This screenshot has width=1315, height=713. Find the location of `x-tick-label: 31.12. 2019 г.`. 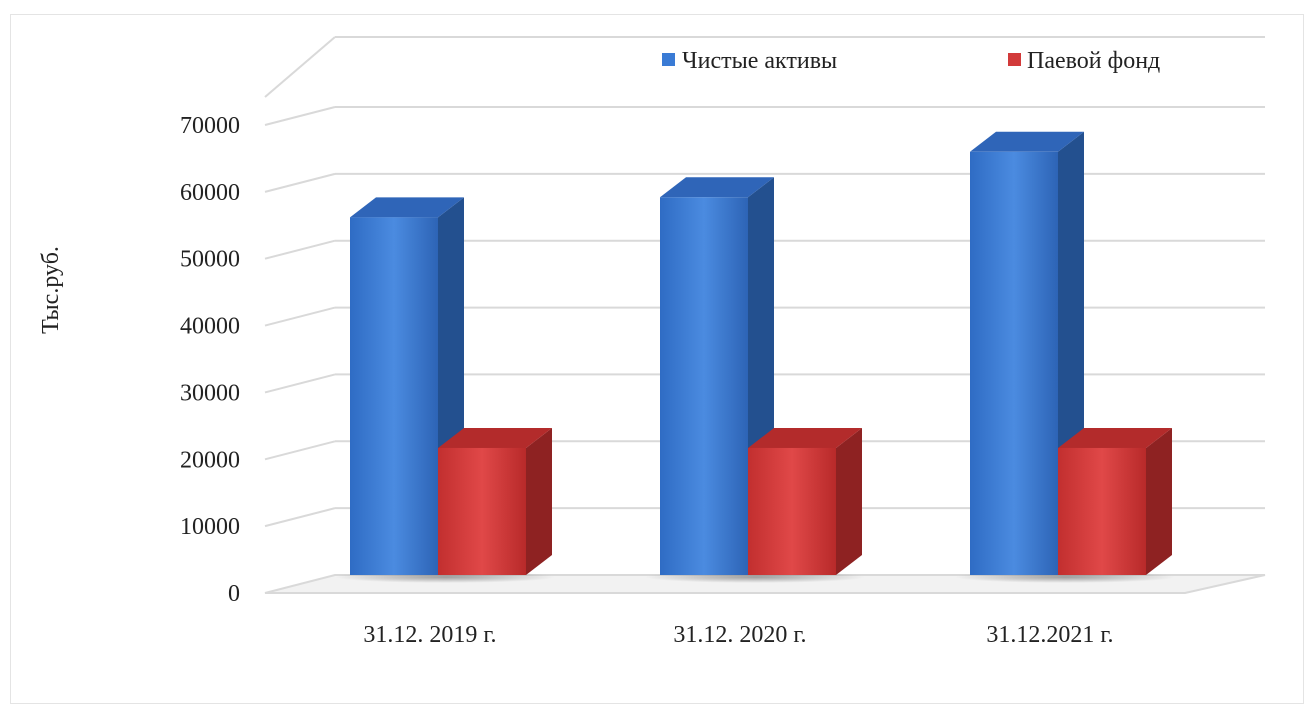

x-tick-label: 31.12. 2019 г. is located at coordinates (429, 635).